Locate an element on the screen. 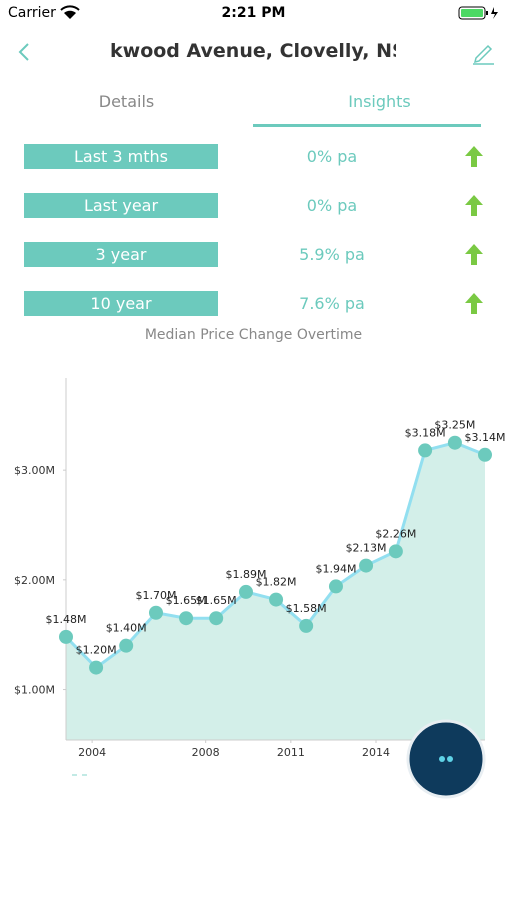  legend-dashes is located at coordinates (79, 775).